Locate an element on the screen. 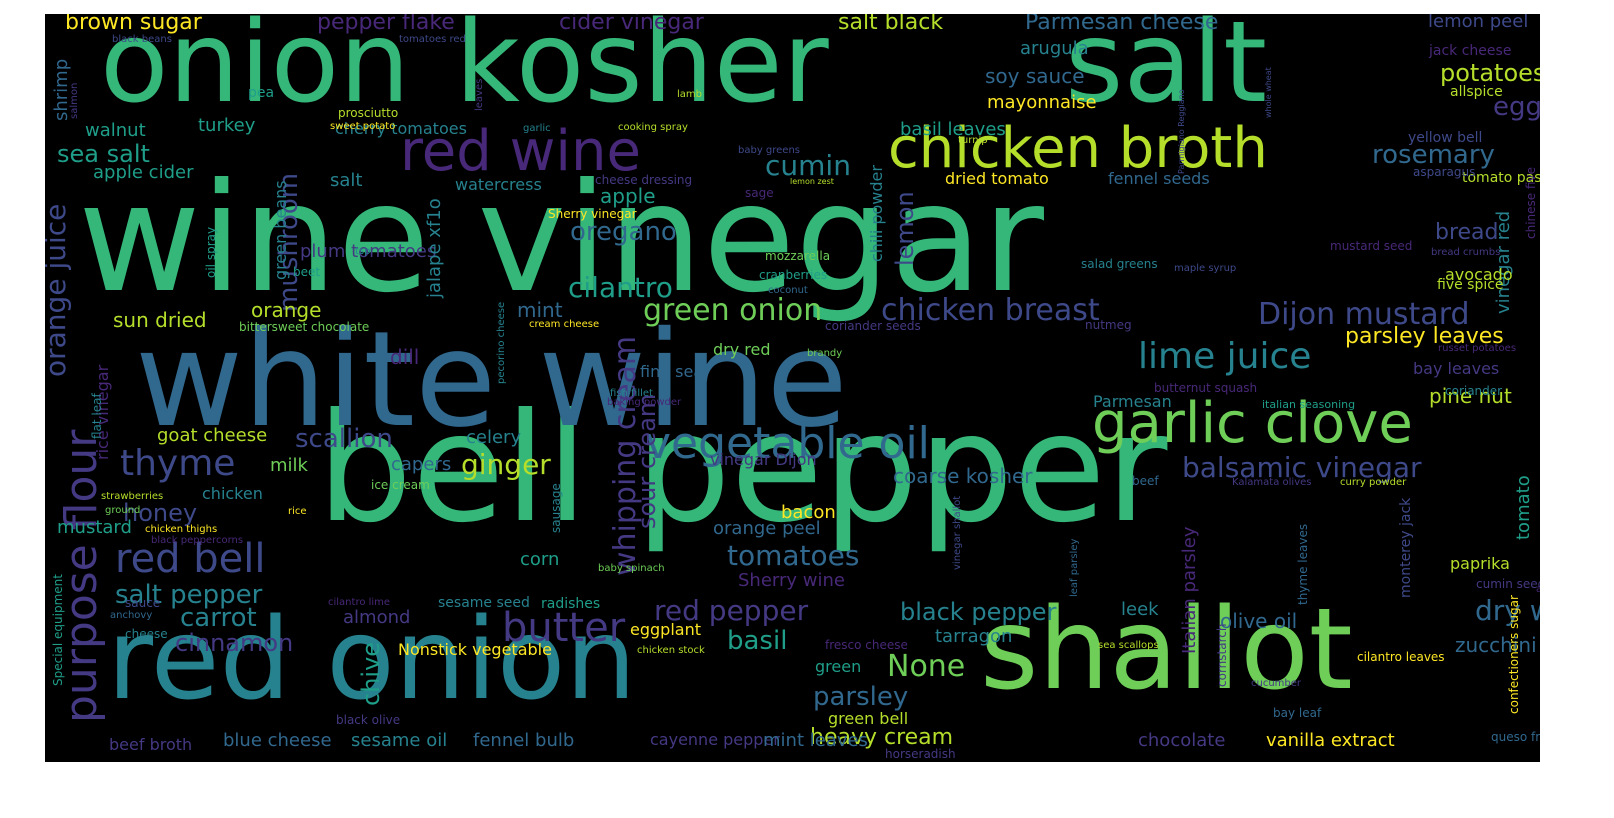 The width and height of the screenshot is (1614, 818). word-cloud-term: fish fillet is located at coordinates (631, 393).